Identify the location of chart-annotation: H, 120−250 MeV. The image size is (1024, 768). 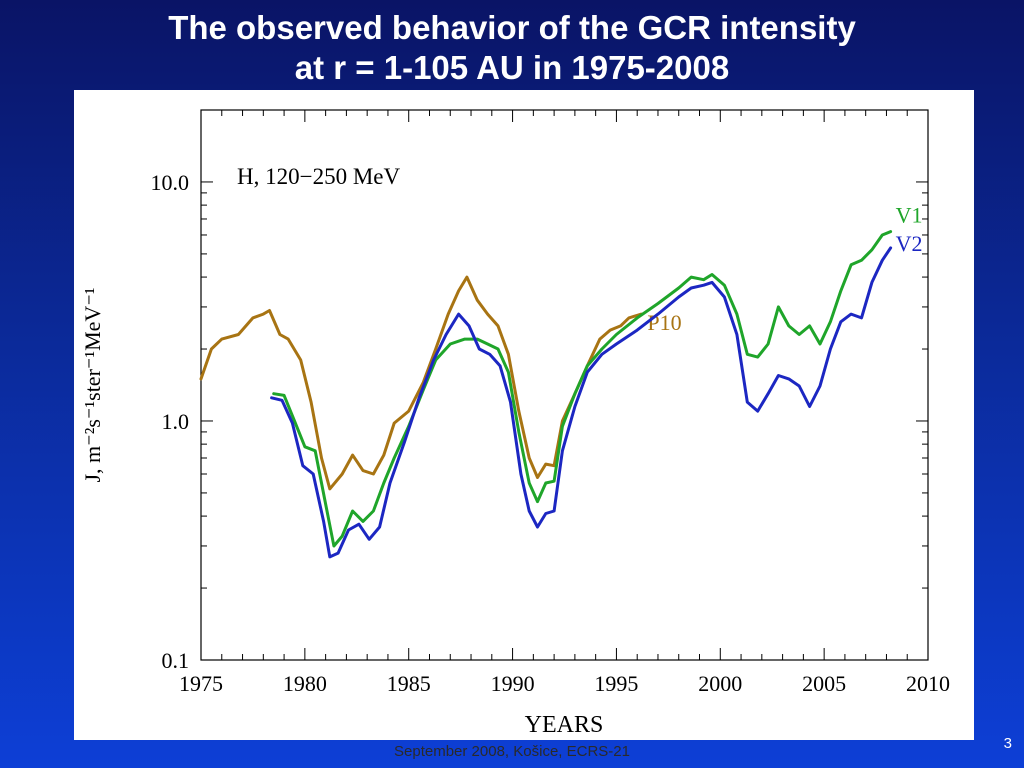
(318, 176).